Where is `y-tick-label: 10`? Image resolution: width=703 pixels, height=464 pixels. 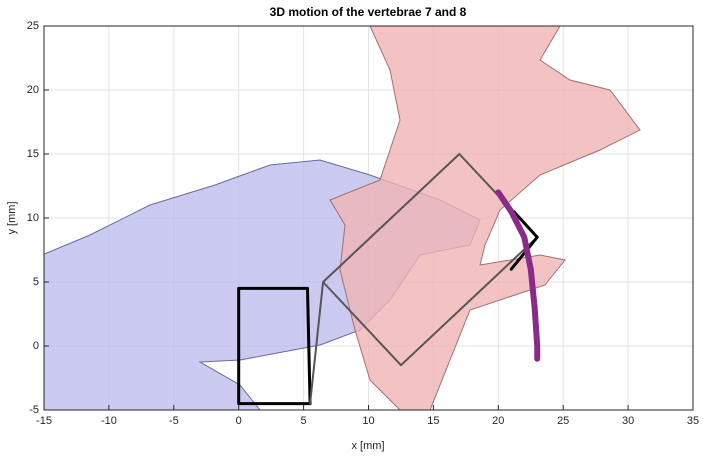 y-tick-label: 10 is located at coordinates (33, 218).